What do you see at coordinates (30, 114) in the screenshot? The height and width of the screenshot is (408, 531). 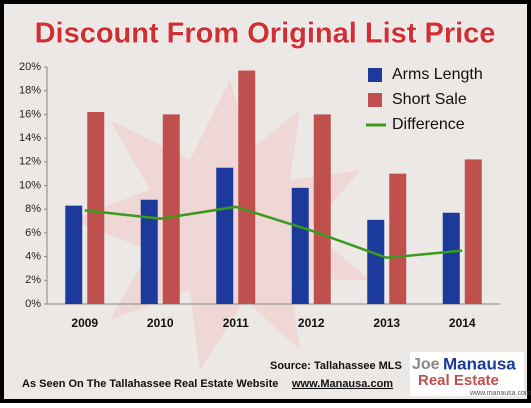 I see `y-tick-label: 16%` at bounding box center [30, 114].